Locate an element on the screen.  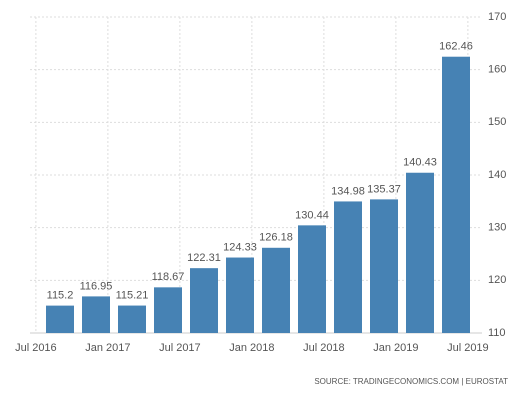
y-tick-label: 110 is located at coordinates (497, 333).